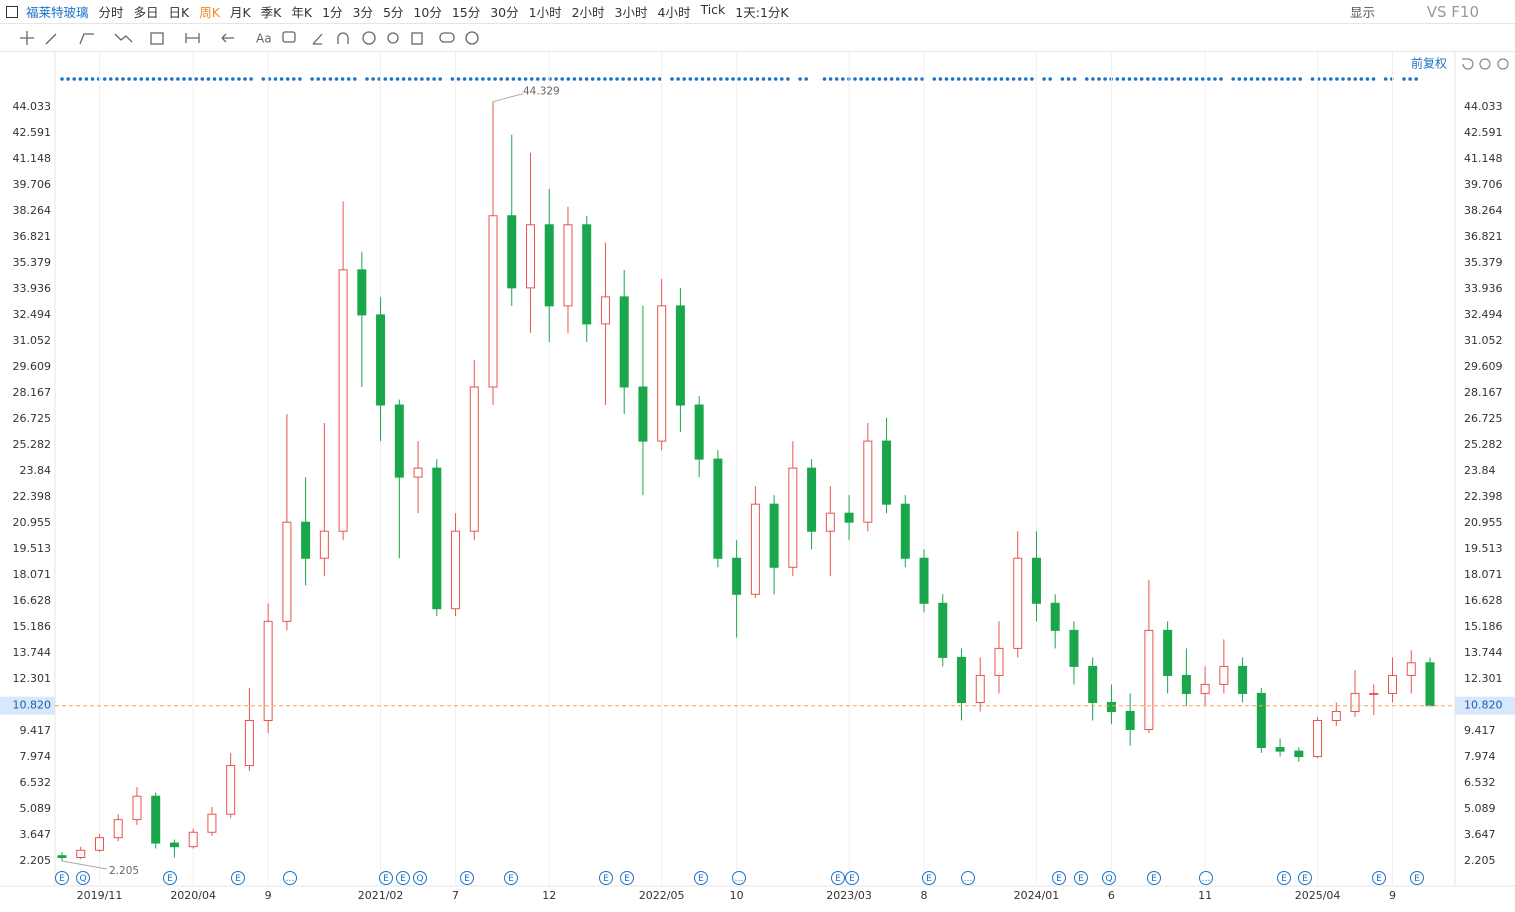  Describe the element at coordinates (427, 12) in the screenshot. I see `period: 10分` at that location.